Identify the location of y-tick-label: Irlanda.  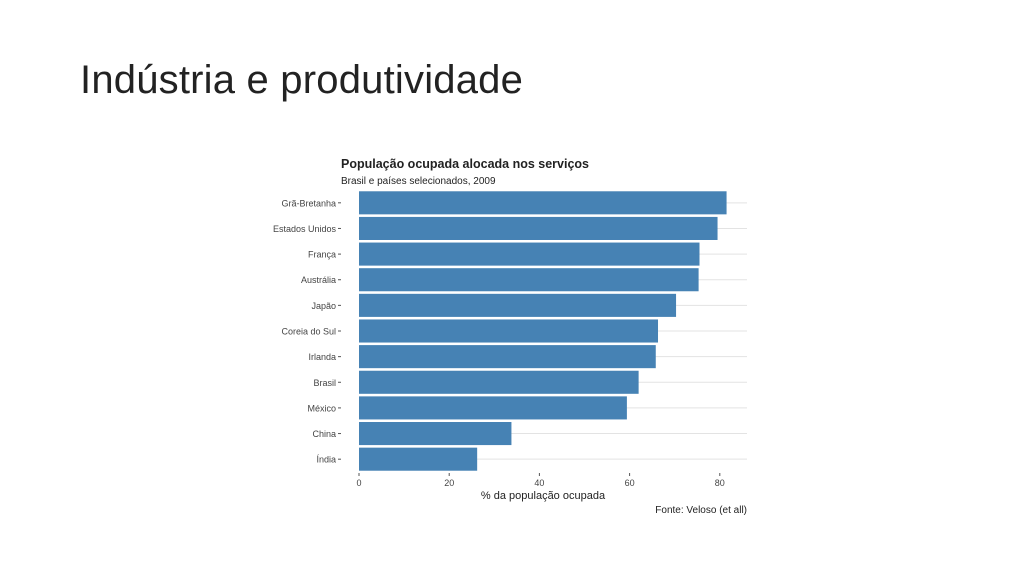
(322, 357).